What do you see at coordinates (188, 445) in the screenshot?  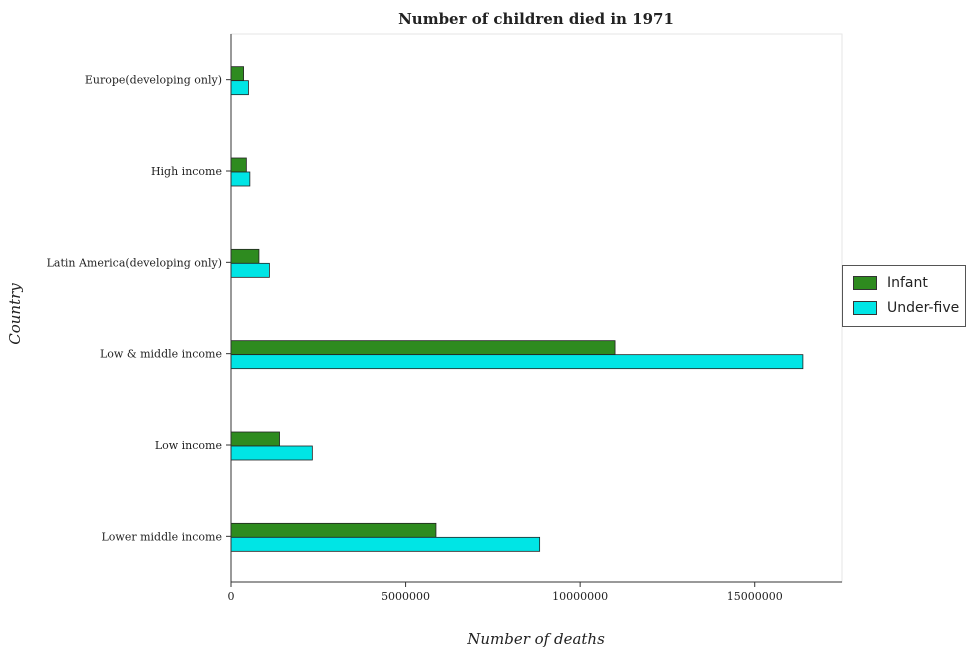 I see `y-tick-label-4: Low income` at bounding box center [188, 445].